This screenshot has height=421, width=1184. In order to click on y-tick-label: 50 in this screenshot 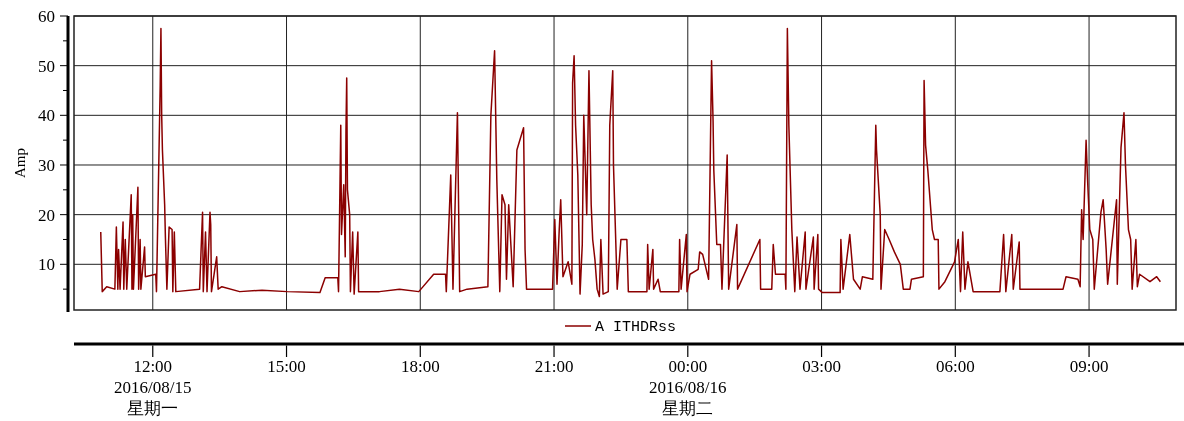, I will do `click(46, 66)`.